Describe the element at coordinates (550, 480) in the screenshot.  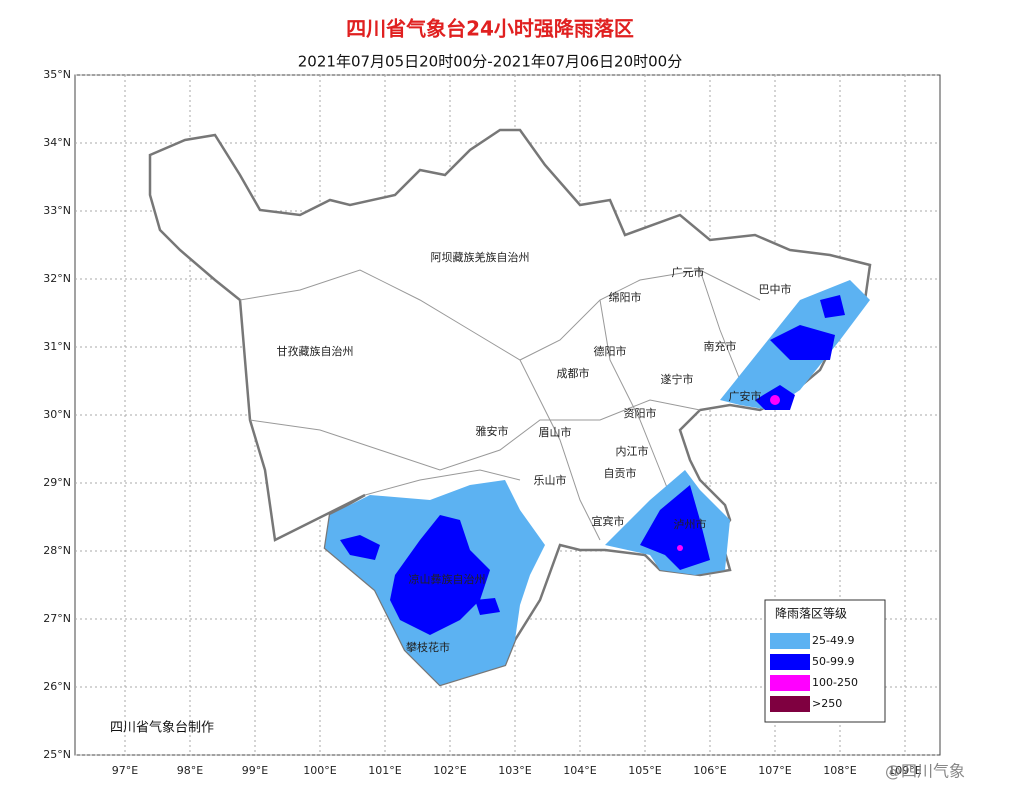
I see `city-label: 乐山市` at that location.